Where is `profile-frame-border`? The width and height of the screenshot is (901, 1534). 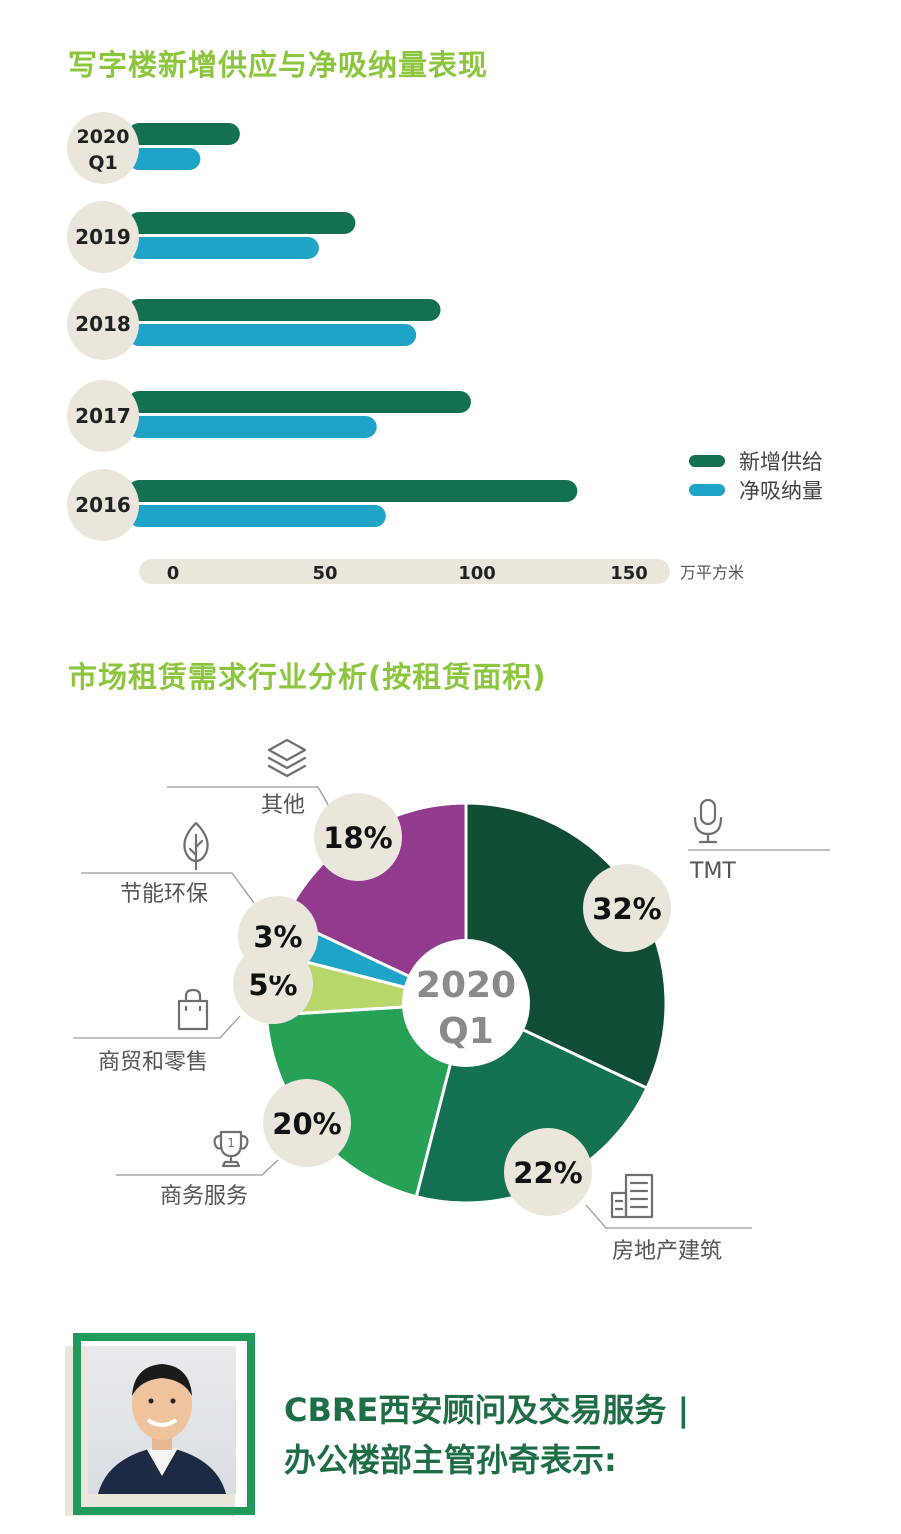
profile-frame-border is located at coordinates (164, 1424).